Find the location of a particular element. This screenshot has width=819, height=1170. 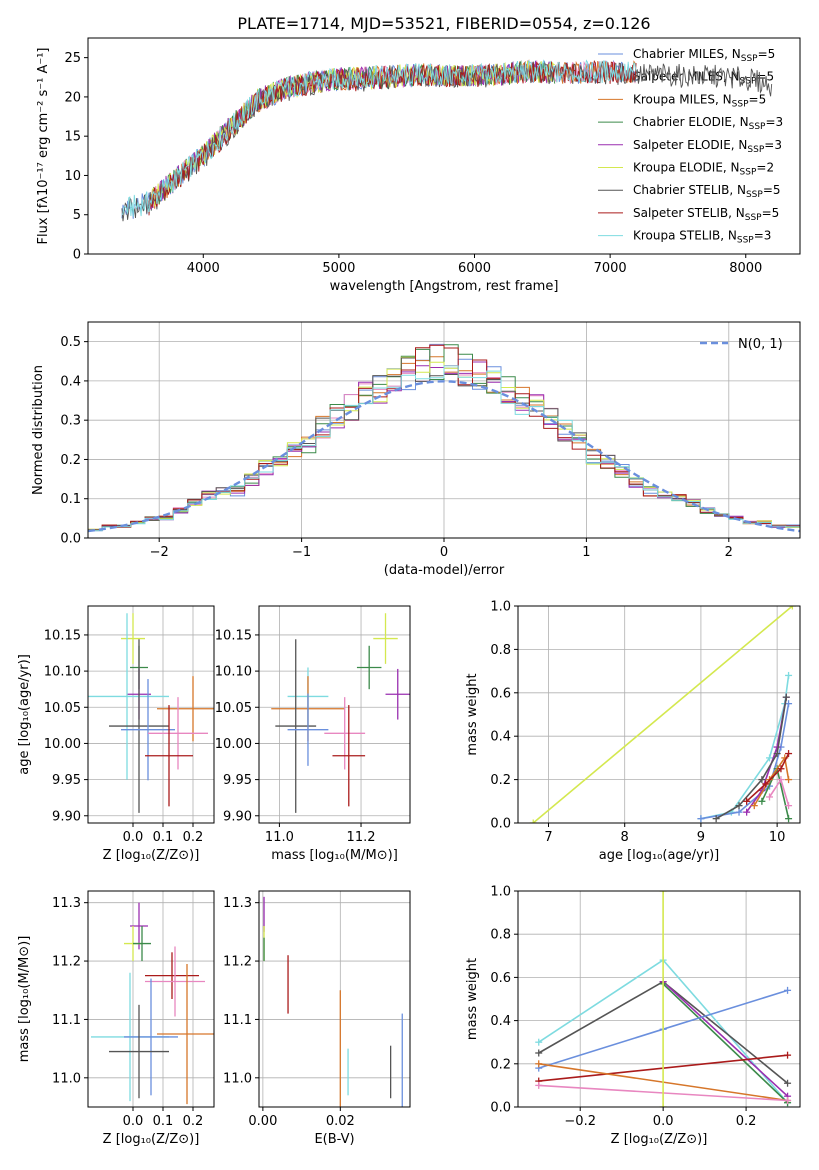

x-tick-label: 4000 is located at coordinates (203, 268).